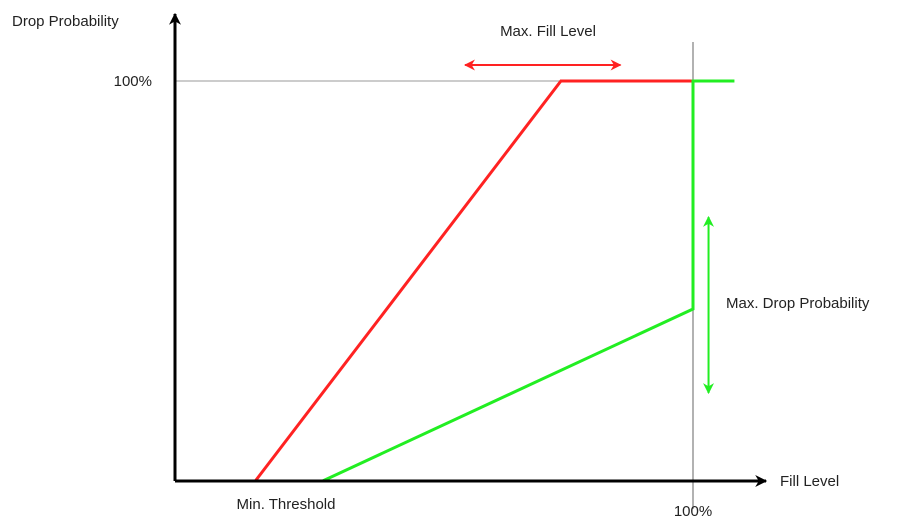 The height and width of the screenshot is (527, 916). Describe the element at coordinates (65, 21) in the screenshot. I see `y-axis-label: Drop Probability` at that location.